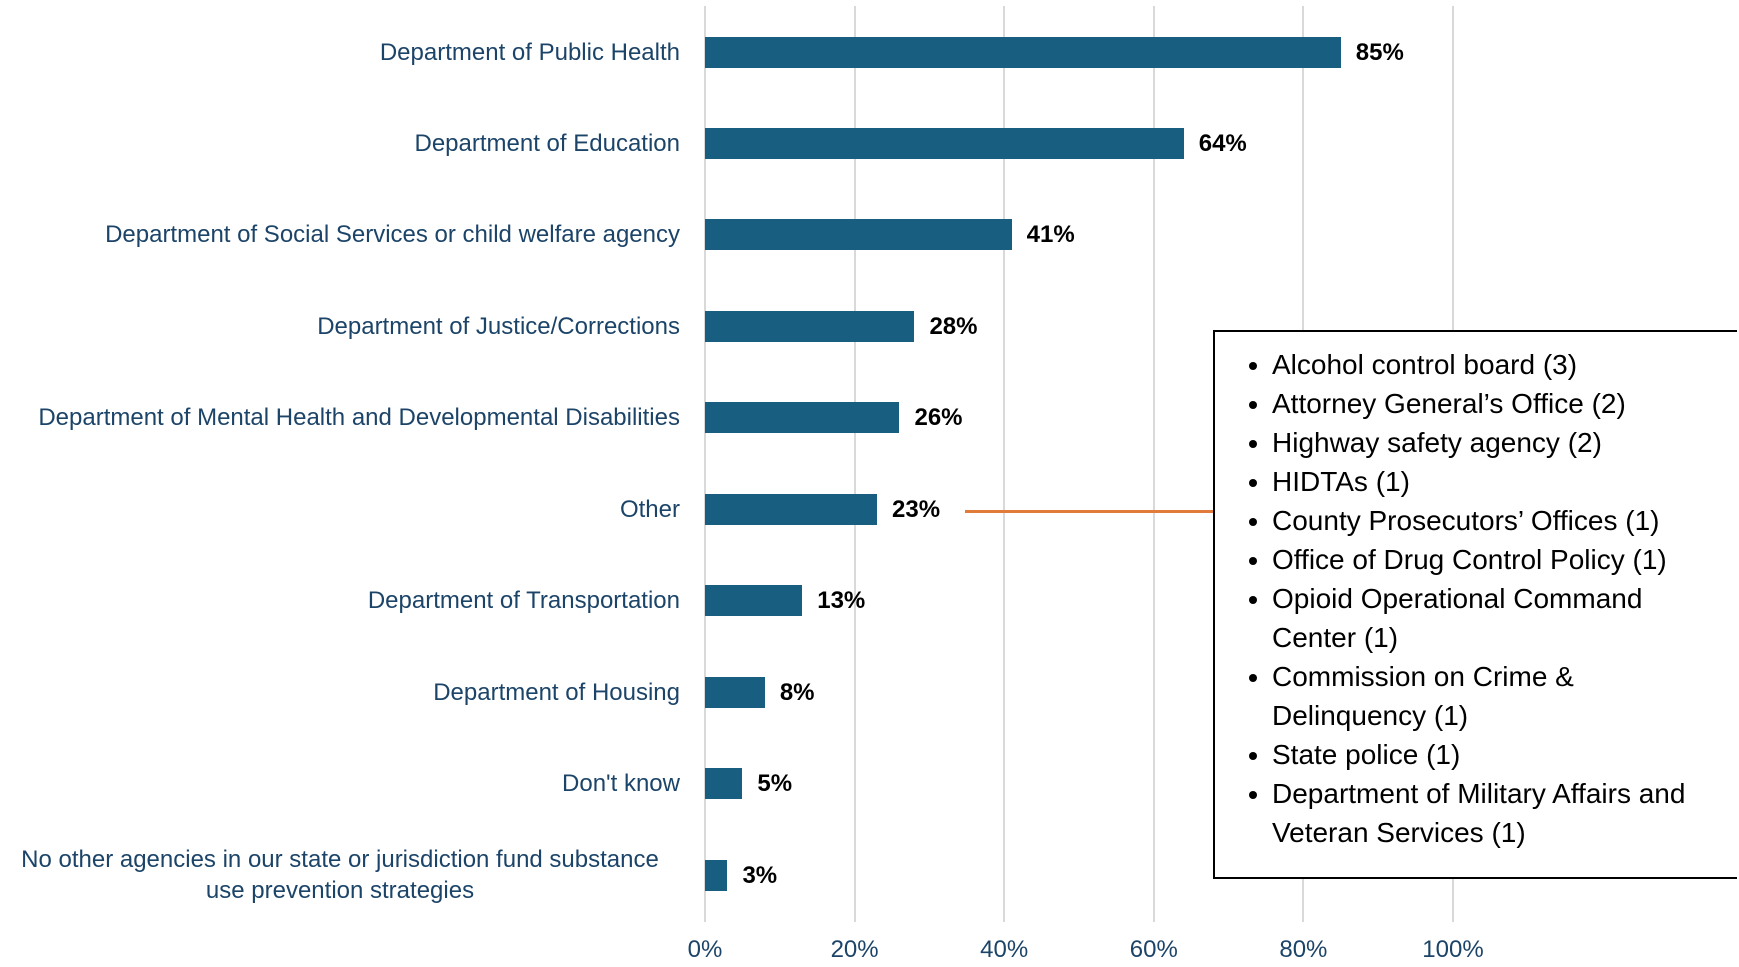 The height and width of the screenshot is (967, 1739). What do you see at coordinates (340, 52) in the screenshot?
I see `category-label-row: Department of Public Health` at bounding box center [340, 52].